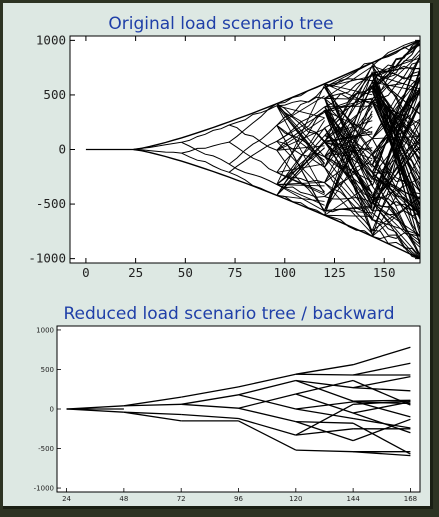  What do you see at coordinates (228, 314) in the screenshot?
I see `chart-title-reduced: Reduced load scenario tree / backward` at bounding box center [228, 314].